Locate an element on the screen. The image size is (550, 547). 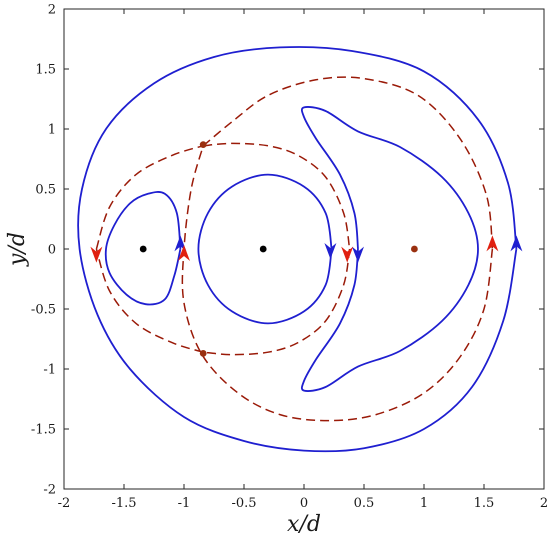
y-tick-label: 0 is located at coordinates (52, 250).